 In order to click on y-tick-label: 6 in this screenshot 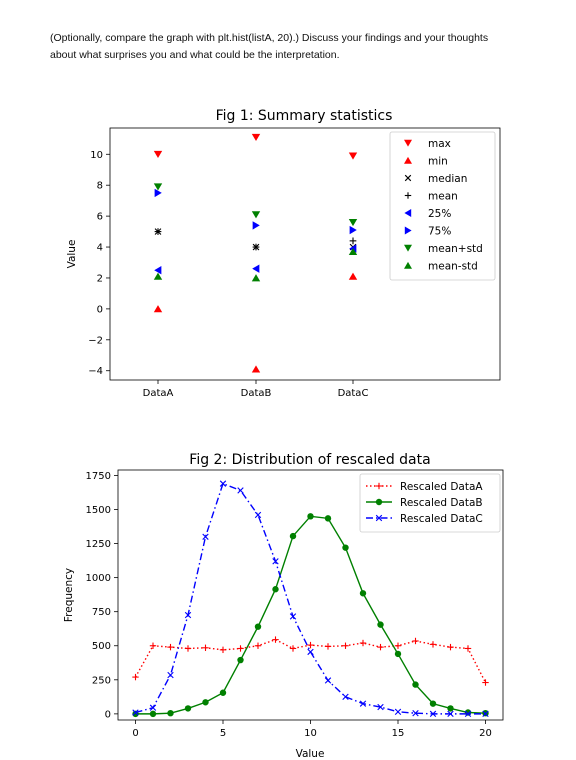, I will do `click(100, 217)`.